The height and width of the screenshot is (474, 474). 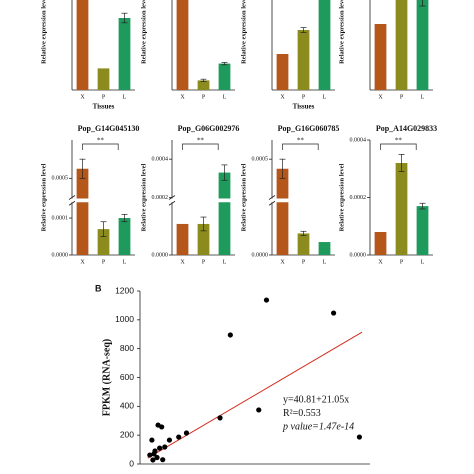 I want to click on chart-title: Pop_G16G060785, so click(x=309, y=128).